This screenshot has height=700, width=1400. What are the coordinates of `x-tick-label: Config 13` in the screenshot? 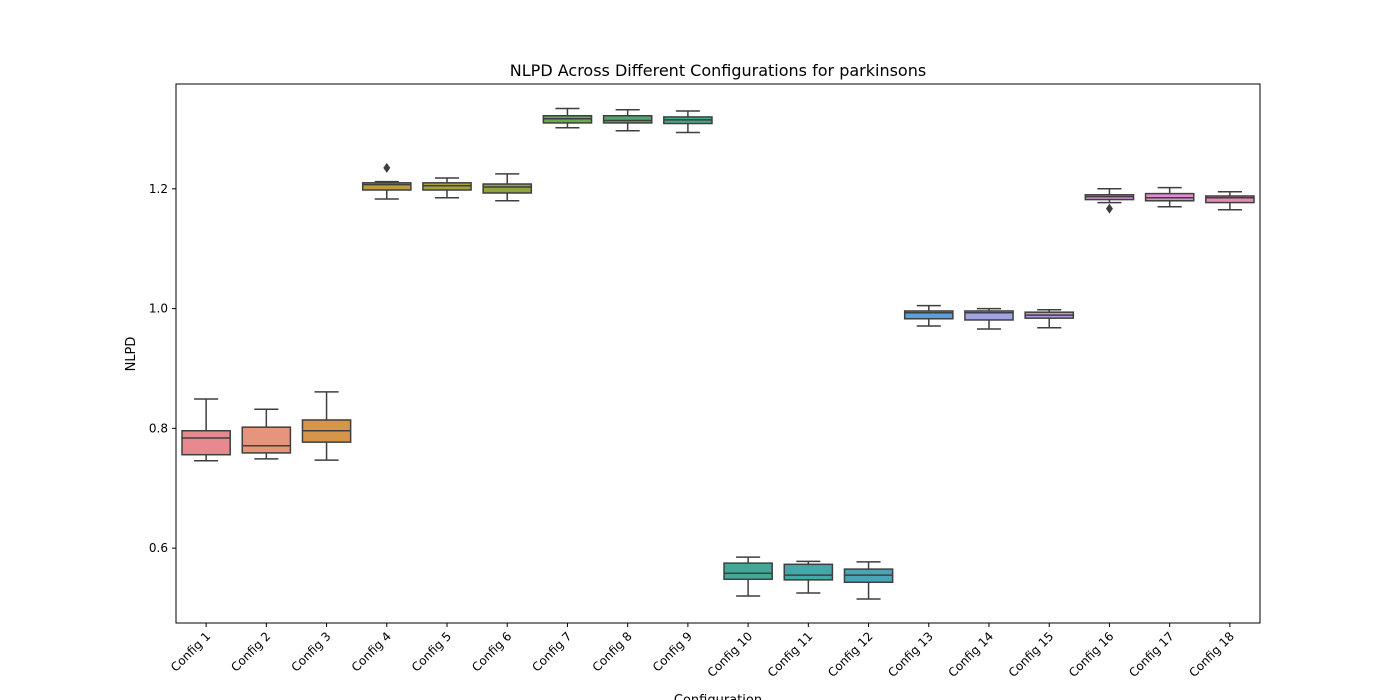 It's located at (910, 654).